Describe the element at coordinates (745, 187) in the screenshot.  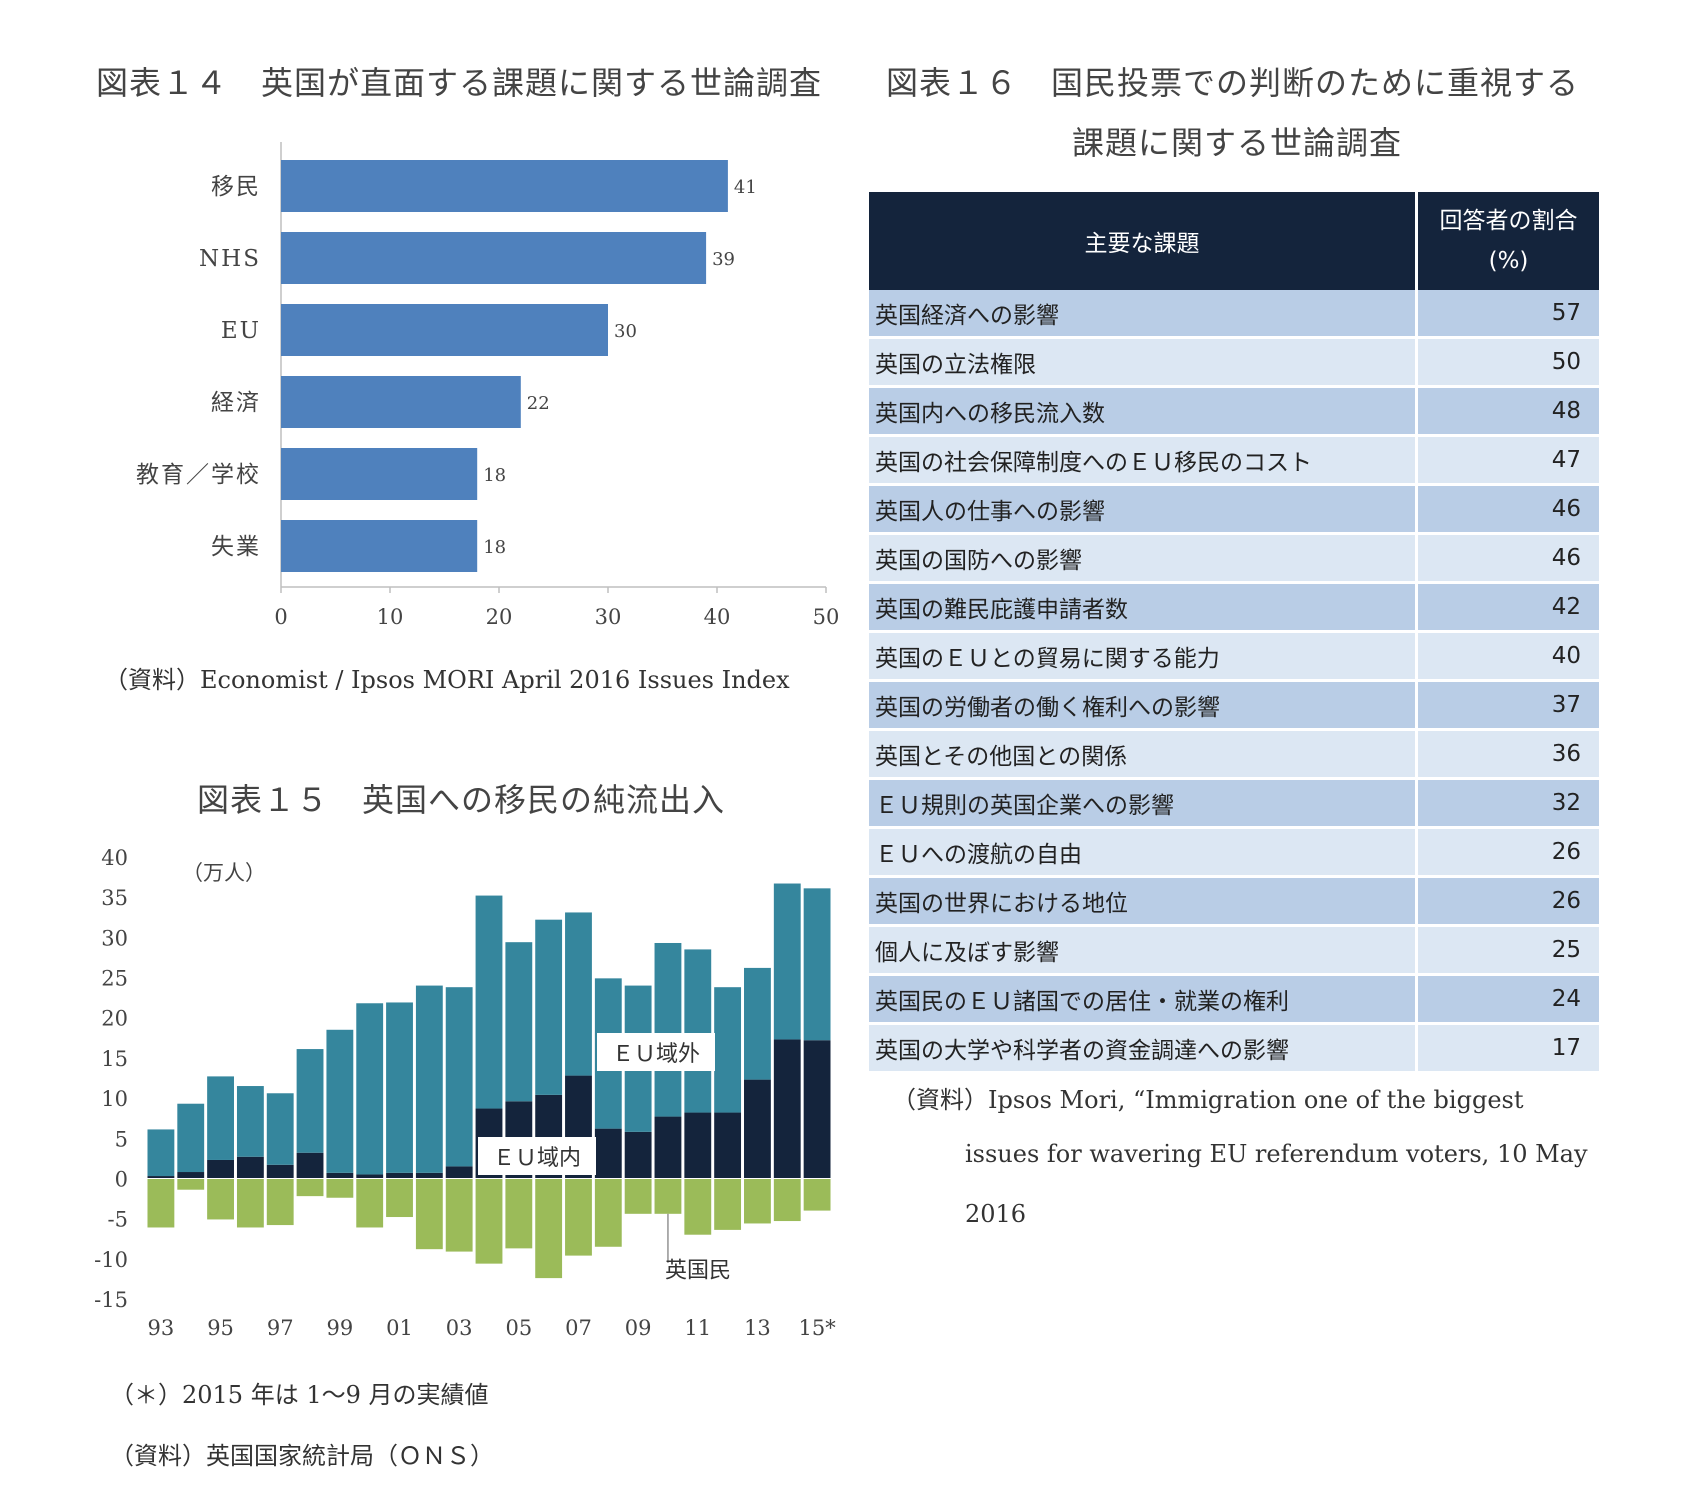
I see `data-label: 41` at that location.